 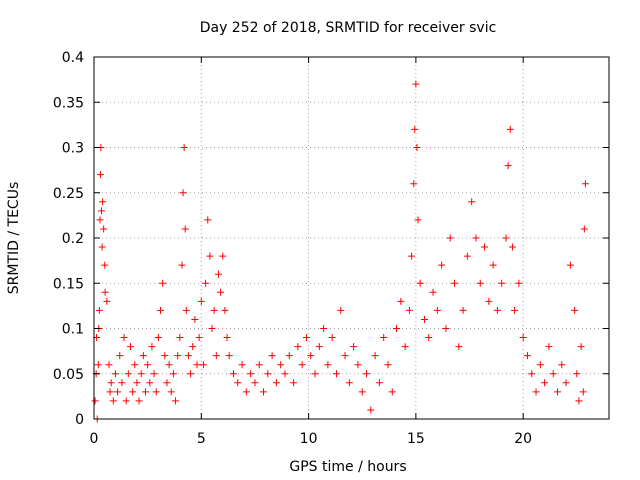 I want to click on y-tick-label: 0.3, so click(x=73, y=149).